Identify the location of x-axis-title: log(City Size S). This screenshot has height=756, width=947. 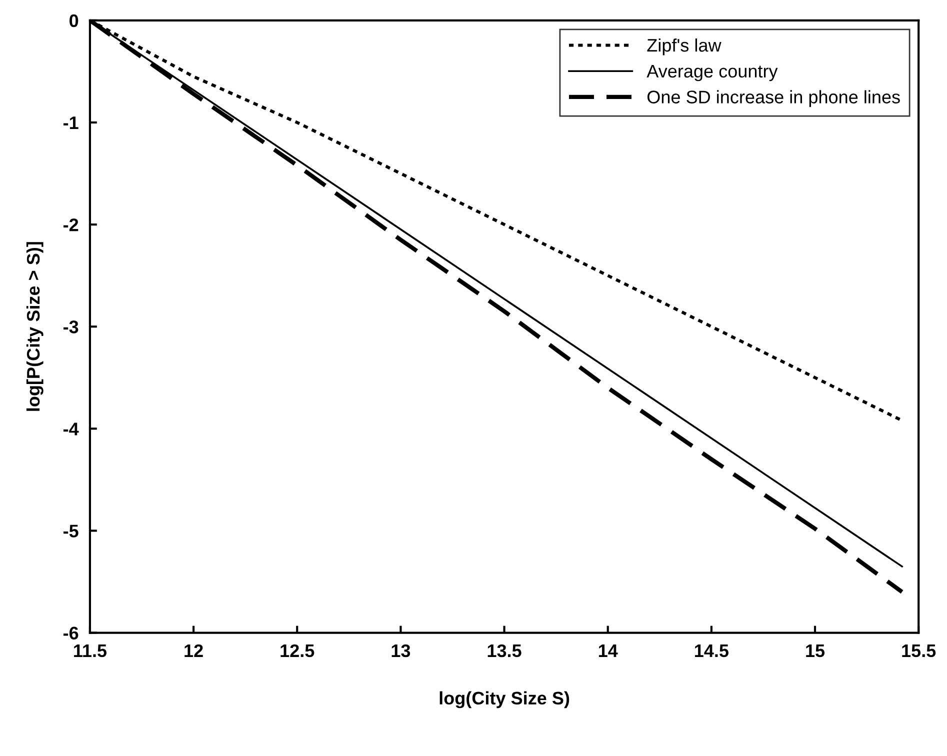
(505, 699).